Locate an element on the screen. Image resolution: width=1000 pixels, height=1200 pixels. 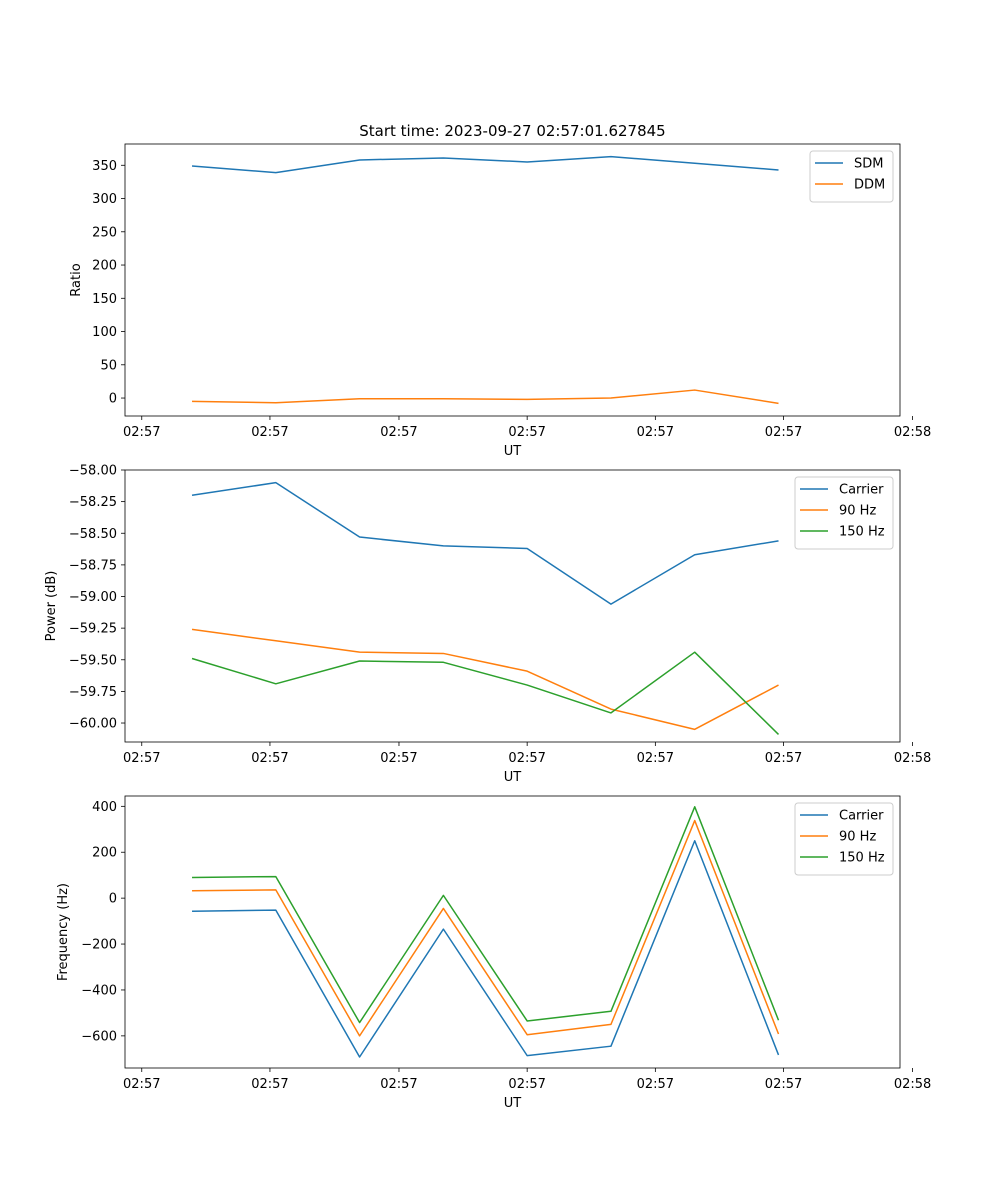
y-tick-label: 150 is located at coordinates (104, 299).